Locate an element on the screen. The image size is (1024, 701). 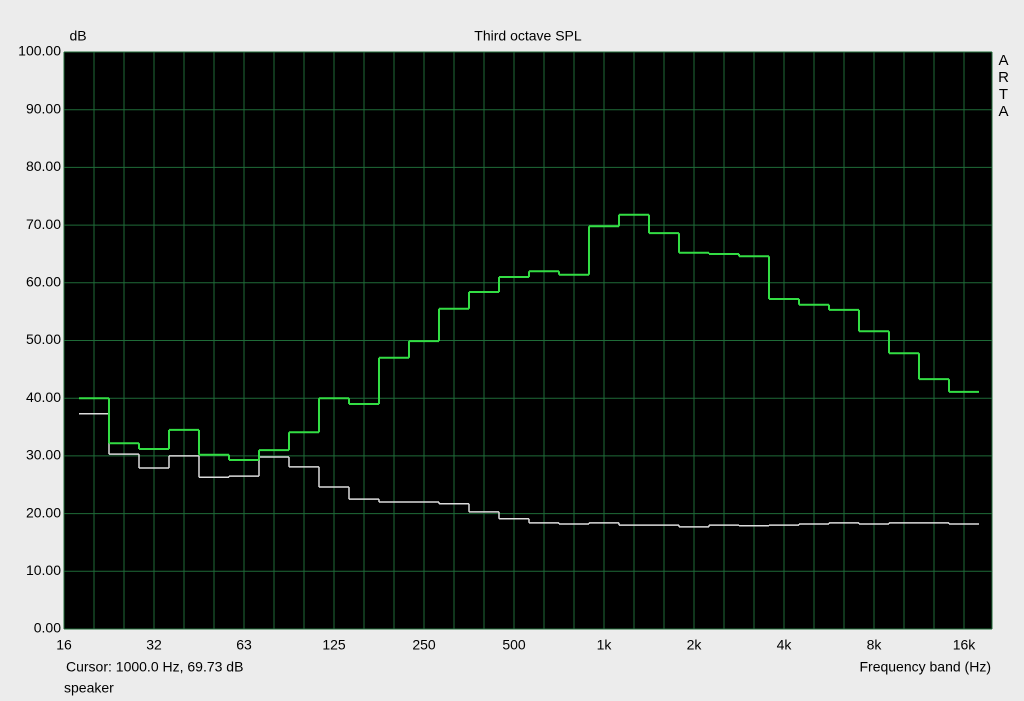
x-tick-label: 1k is located at coordinates (605, 645).